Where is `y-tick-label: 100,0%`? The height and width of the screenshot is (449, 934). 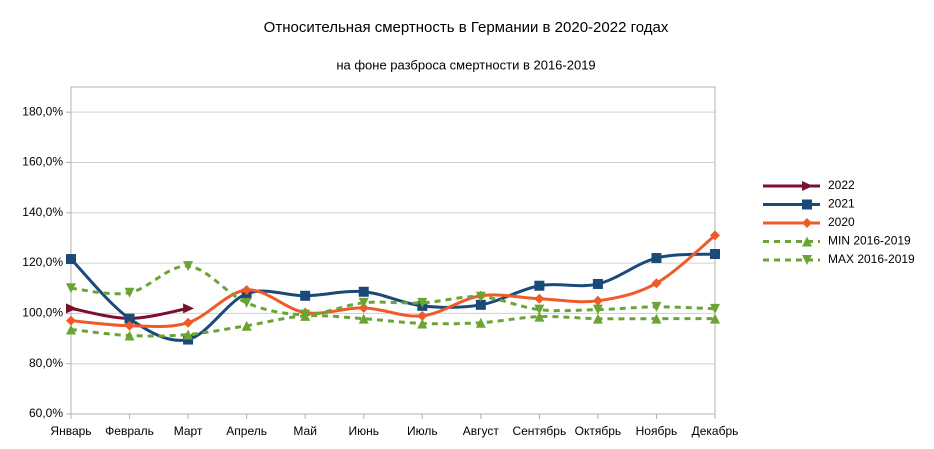 y-tick-label: 100,0% is located at coordinates (42, 313).